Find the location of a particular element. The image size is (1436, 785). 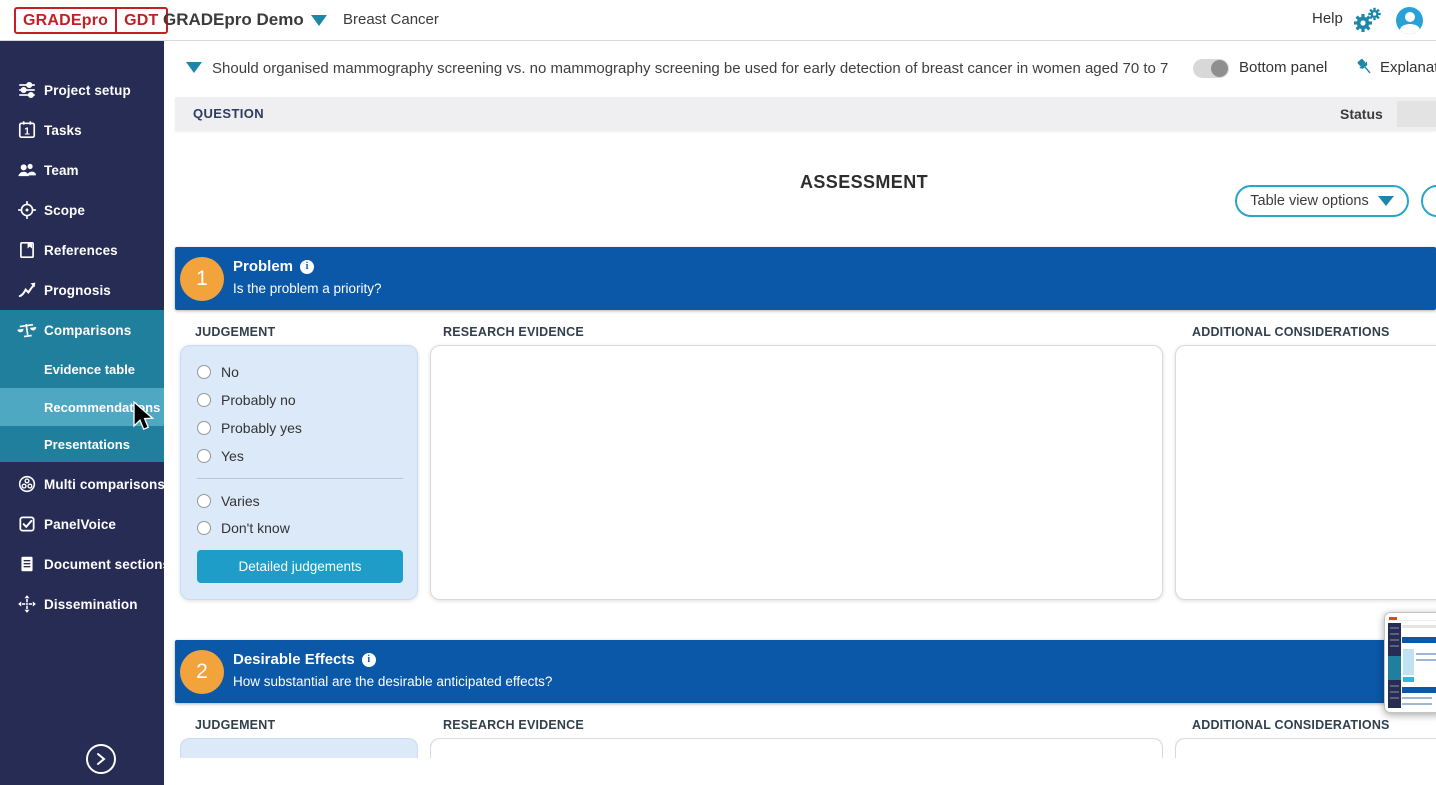

user-avatar is located at coordinates (1409, 20).